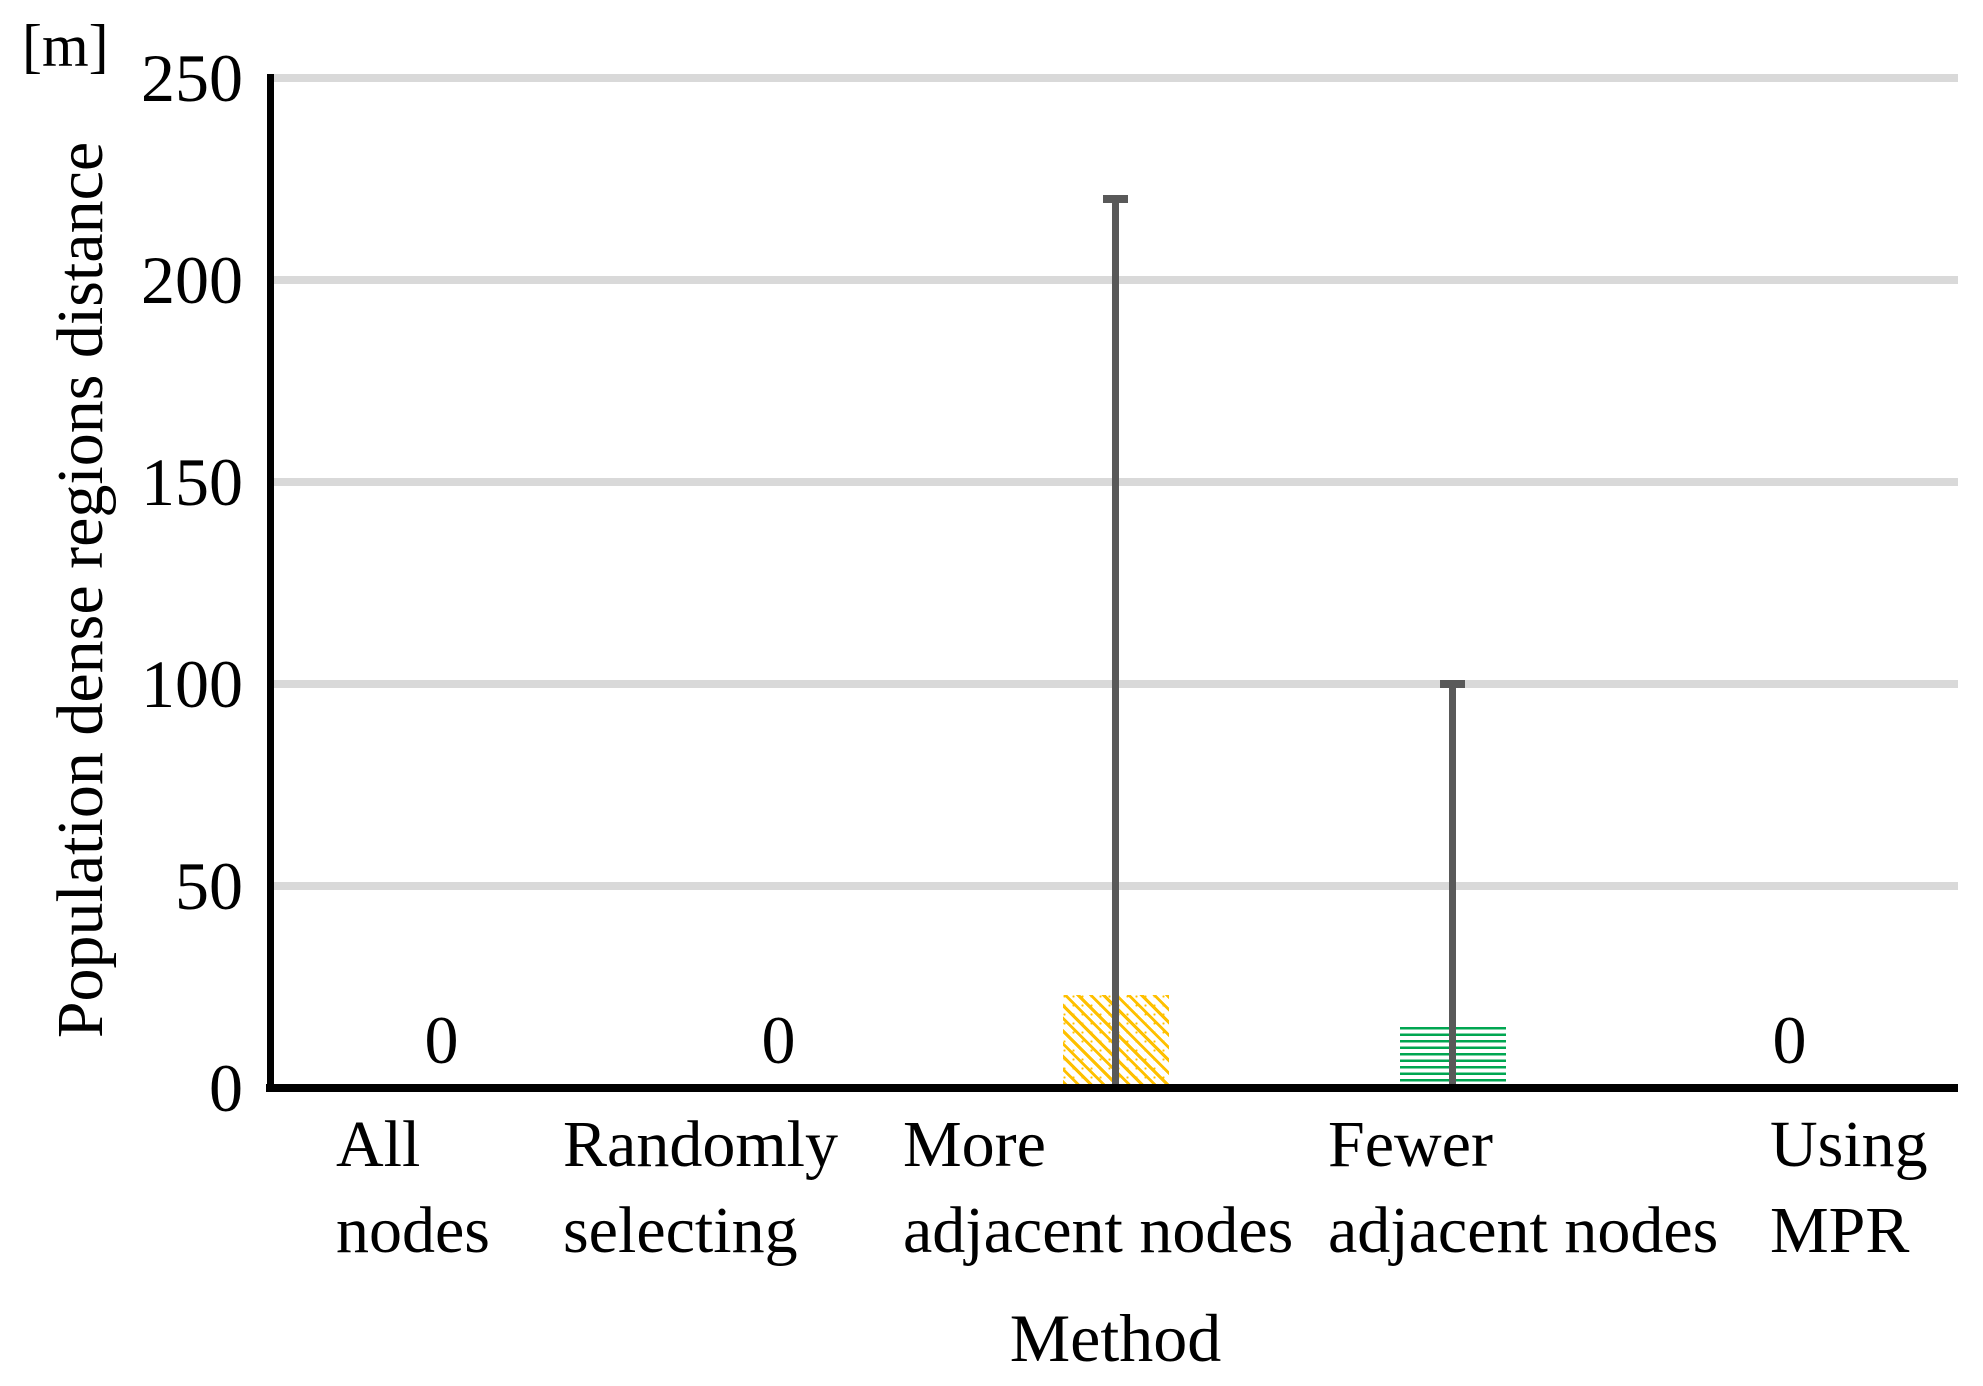  I want to click on y-tick-label: 100, so click(192, 684).